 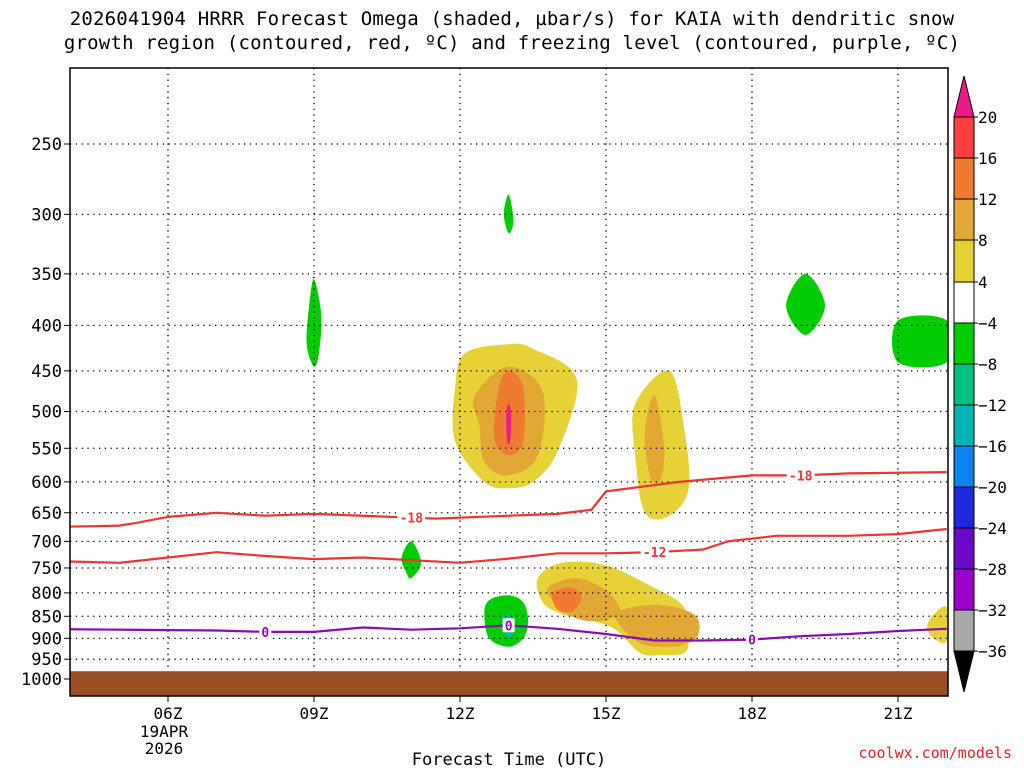 What do you see at coordinates (987, 158) in the screenshot?
I see `colorbar-label-1: 16` at bounding box center [987, 158].